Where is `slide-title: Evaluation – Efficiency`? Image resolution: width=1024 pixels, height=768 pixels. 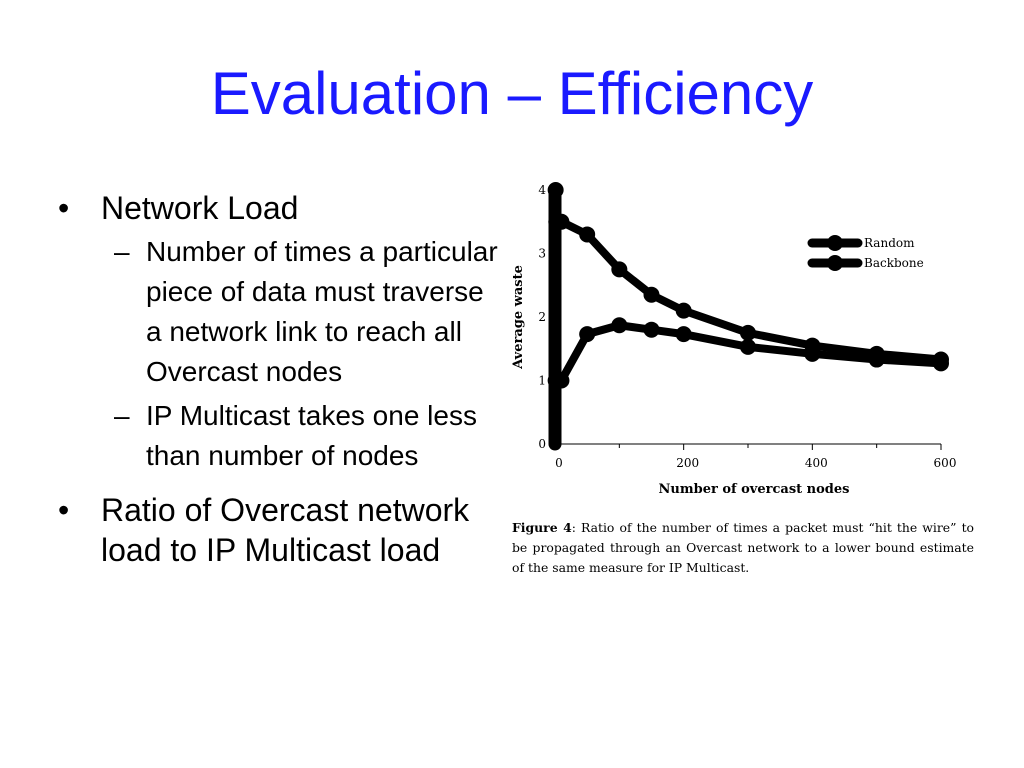
slide-title: Evaluation – Efficiency is located at coordinates (512, 93).